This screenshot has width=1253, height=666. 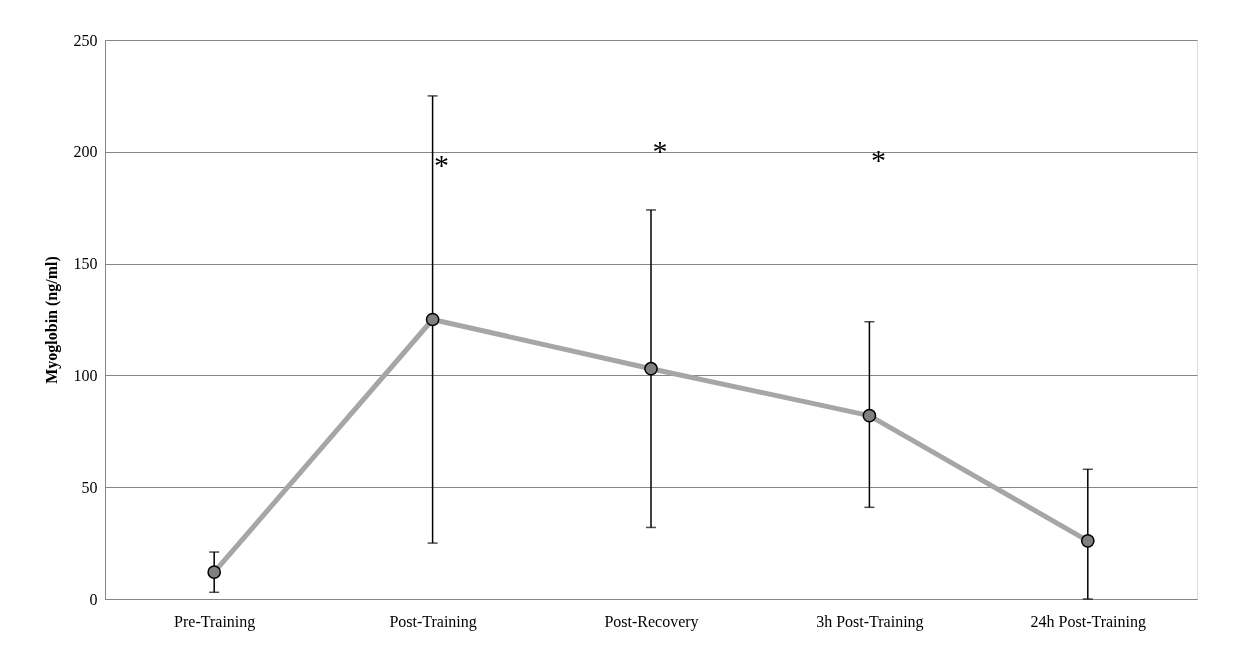 I want to click on y-tick-label: 100, so click(x=85, y=375).